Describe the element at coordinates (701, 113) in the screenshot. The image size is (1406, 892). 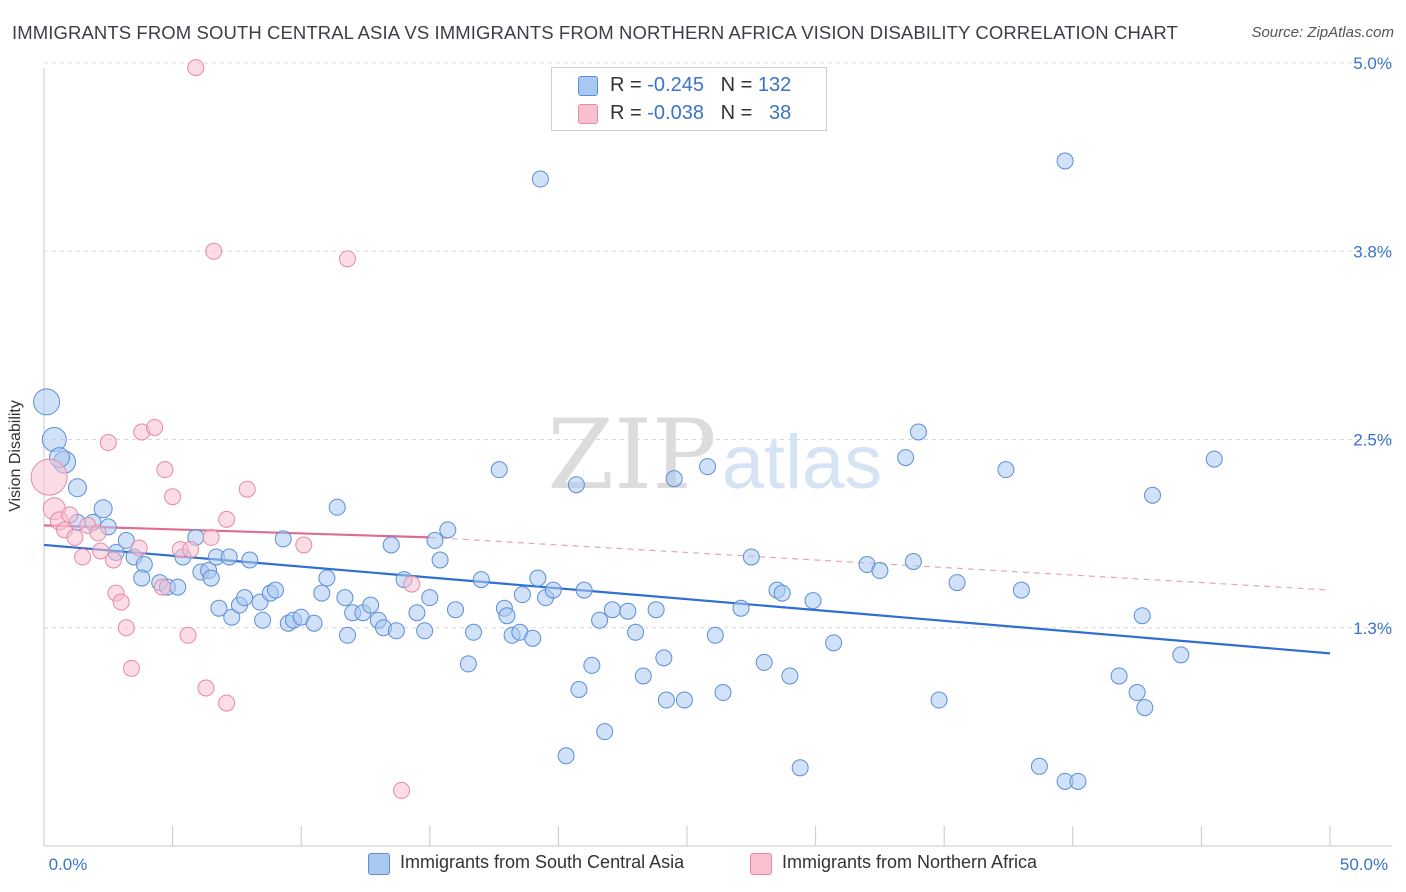
I see `legend-text: R = -0.038 N = 38` at that location.